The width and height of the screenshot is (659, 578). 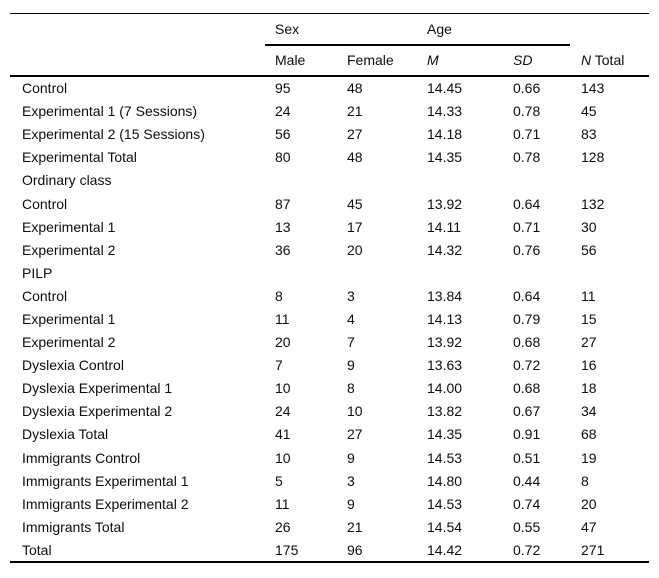 I want to click on cell-sd: 0.44, so click(x=527, y=480).